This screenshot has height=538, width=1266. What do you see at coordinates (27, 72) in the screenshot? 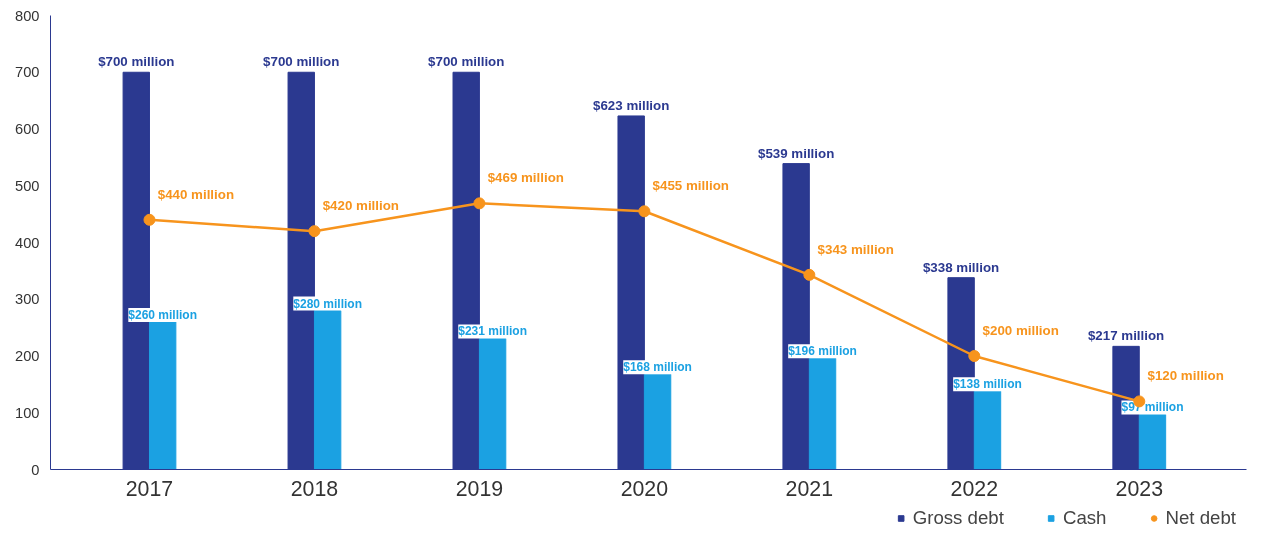
I see `y-tick-label: 700` at bounding box center [27, 72].